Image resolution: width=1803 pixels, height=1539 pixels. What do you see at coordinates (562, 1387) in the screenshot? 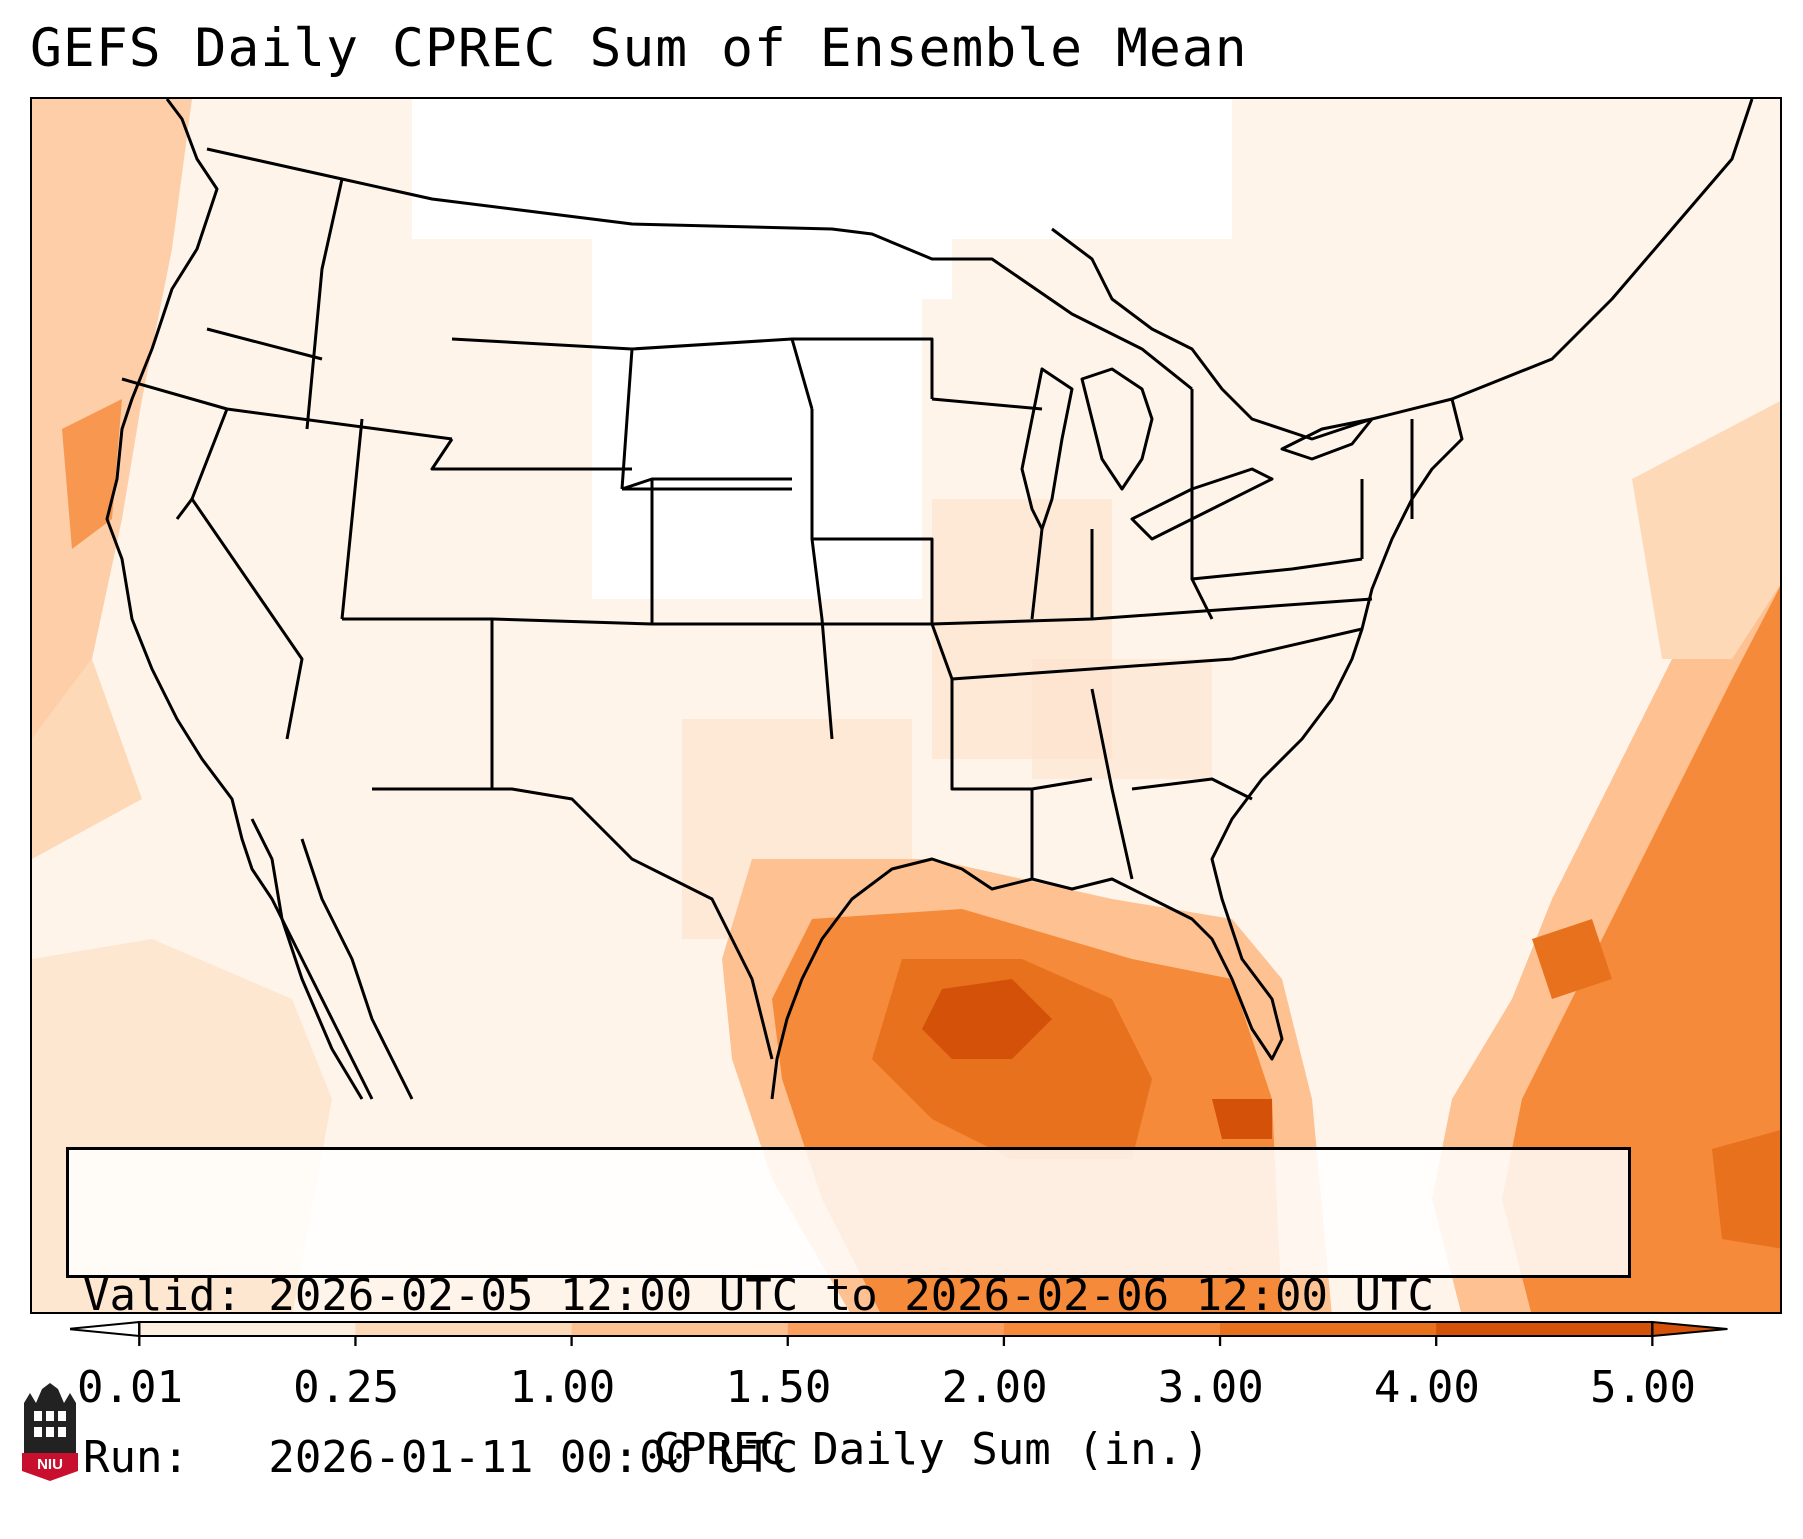
I see `colorbar-tick-label: 1.00` at bounding box center [562, 1387].